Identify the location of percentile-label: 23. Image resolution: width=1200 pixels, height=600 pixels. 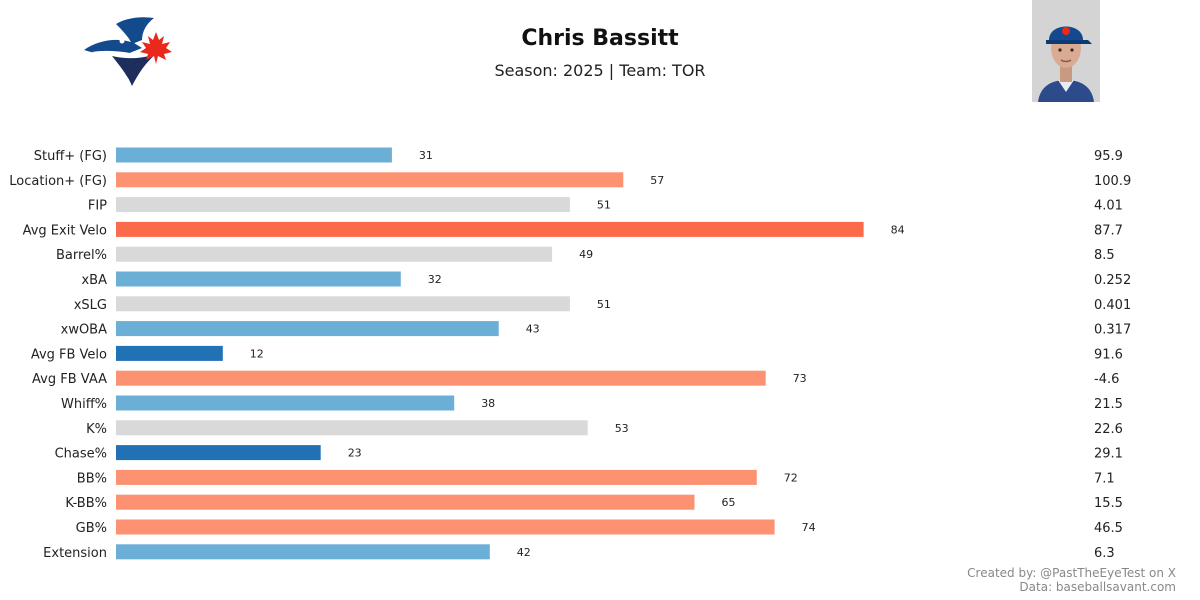
(355, 453).